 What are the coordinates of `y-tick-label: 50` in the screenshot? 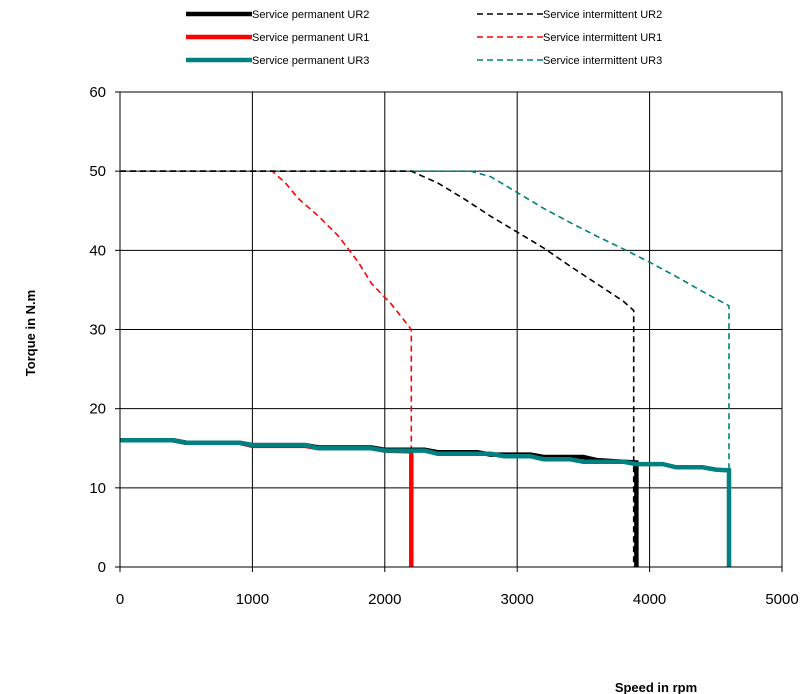 It's located at (97, 171).